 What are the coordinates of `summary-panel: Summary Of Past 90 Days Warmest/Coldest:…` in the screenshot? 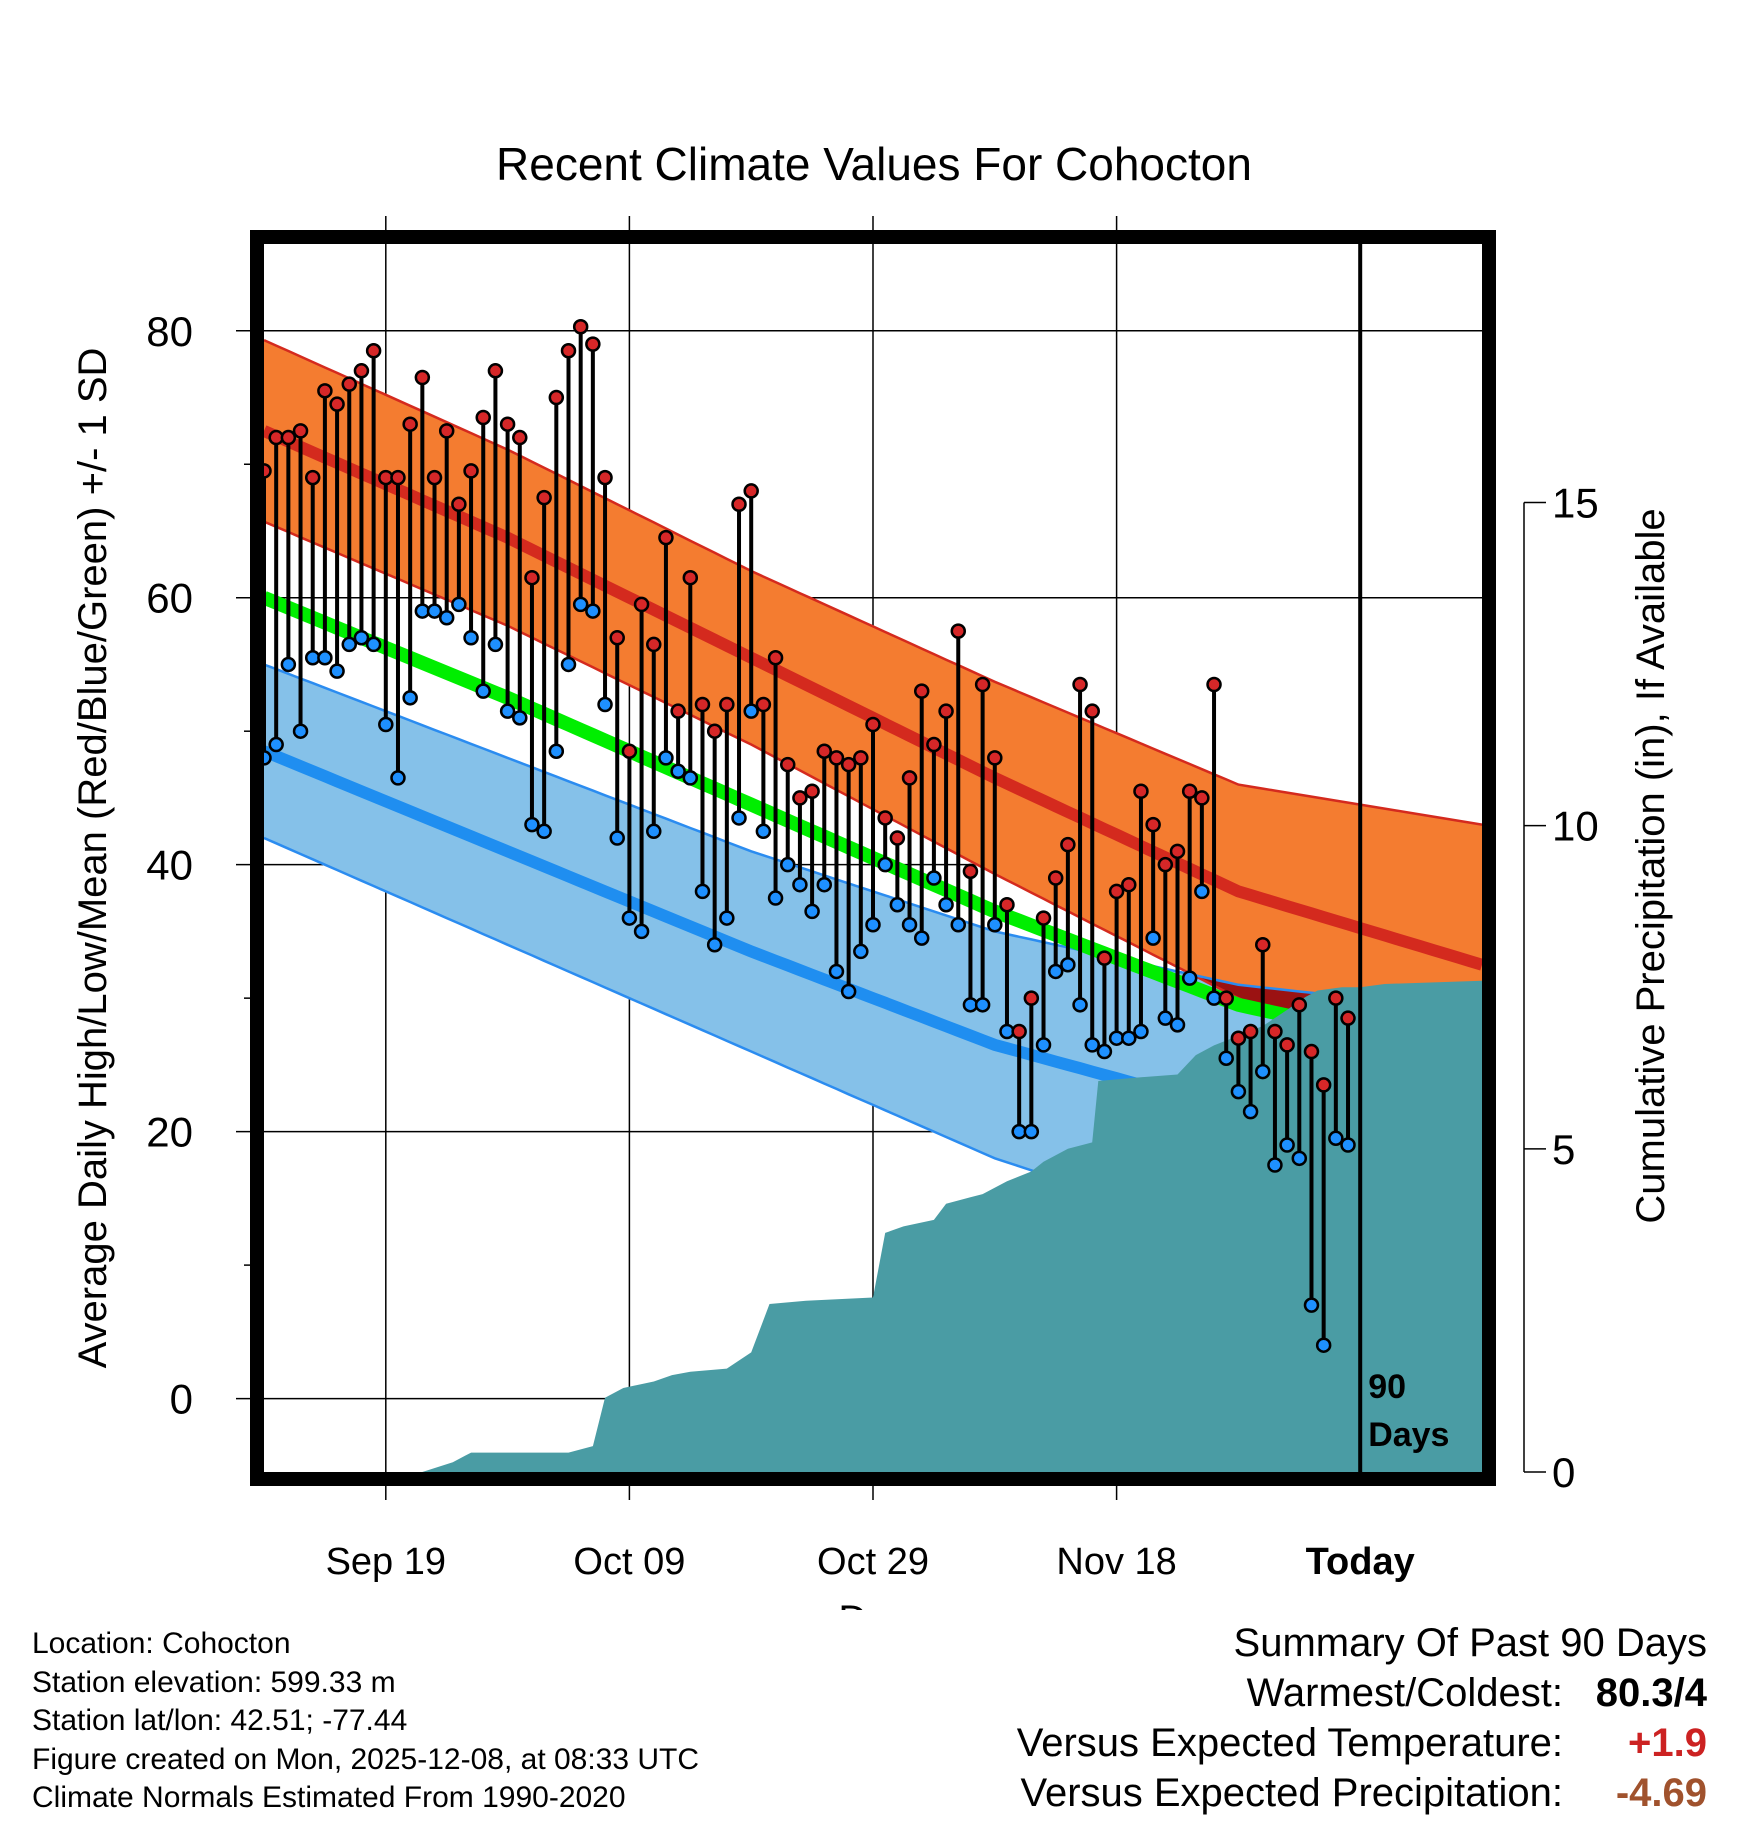 It's located at (1362, 1718).